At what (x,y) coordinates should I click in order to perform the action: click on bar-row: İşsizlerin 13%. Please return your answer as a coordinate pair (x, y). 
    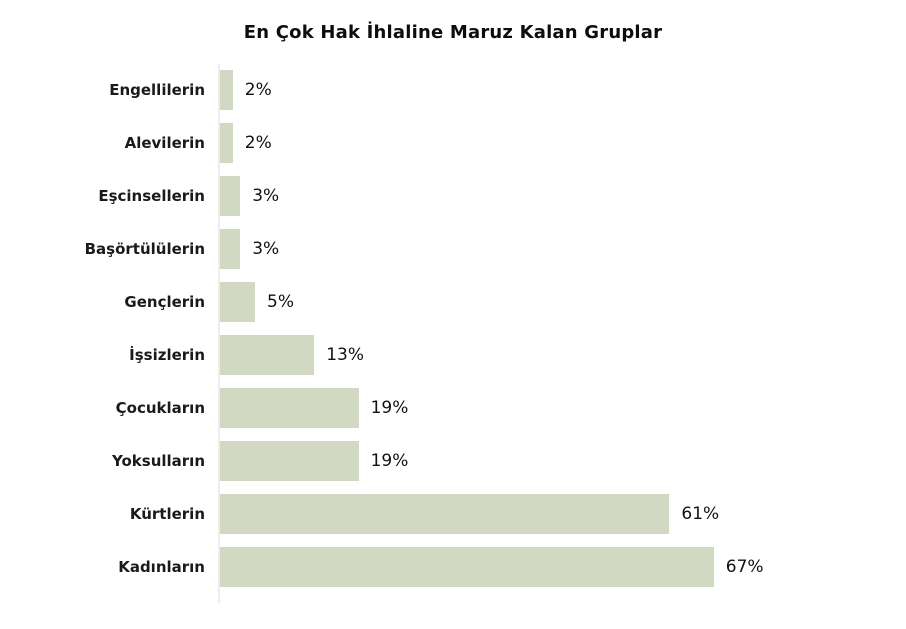
    Looking at the image, I should click on (453, 355).